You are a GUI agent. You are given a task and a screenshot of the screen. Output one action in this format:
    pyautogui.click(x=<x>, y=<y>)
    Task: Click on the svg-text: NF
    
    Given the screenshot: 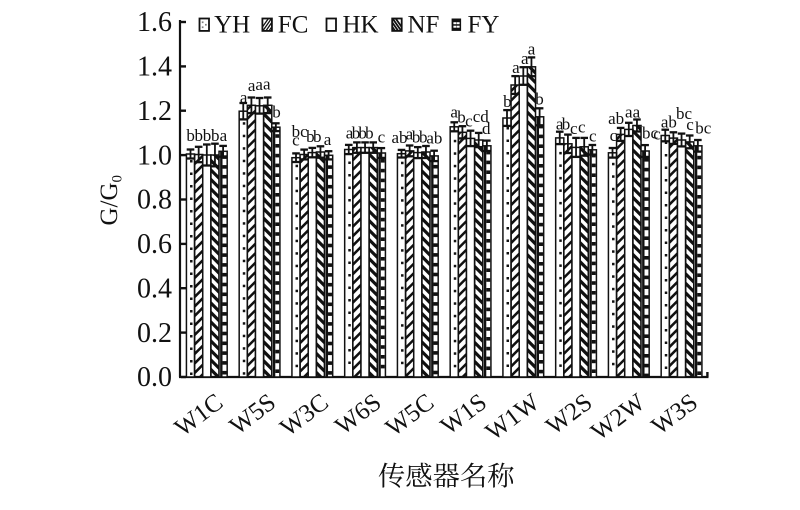 What is the action you would take?
    pyautogui.click(x=424, y=25)
    